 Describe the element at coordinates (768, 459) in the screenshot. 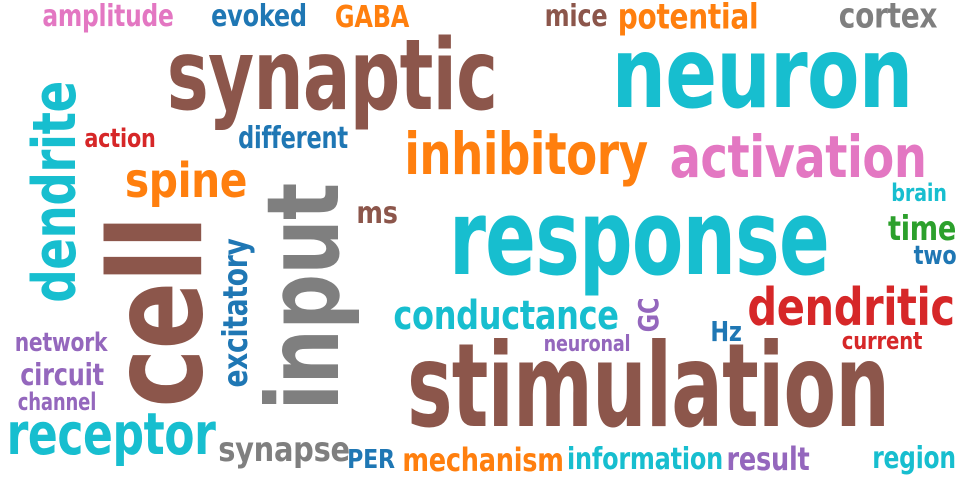

I see `word-result: result` at that location.